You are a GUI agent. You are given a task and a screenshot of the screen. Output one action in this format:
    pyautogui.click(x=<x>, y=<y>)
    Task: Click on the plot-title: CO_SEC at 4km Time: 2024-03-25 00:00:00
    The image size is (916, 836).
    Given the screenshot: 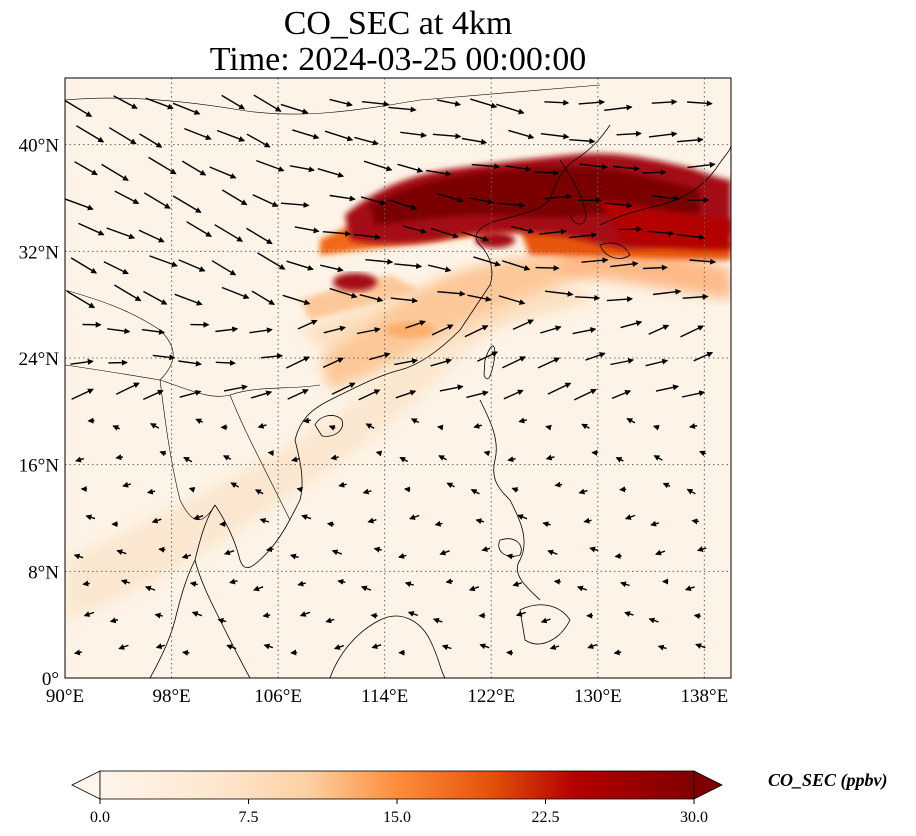 What is the action you would take?
    pyautogui.click(x=398, y=42)
    